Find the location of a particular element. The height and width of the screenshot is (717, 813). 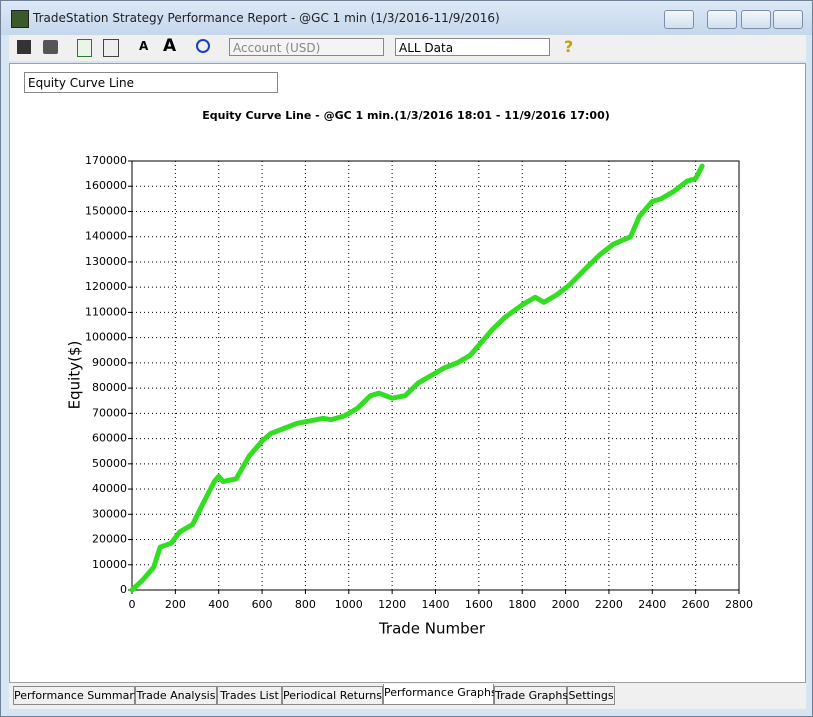

x-tick-label: 2200 is located at coordinates (609, 604).